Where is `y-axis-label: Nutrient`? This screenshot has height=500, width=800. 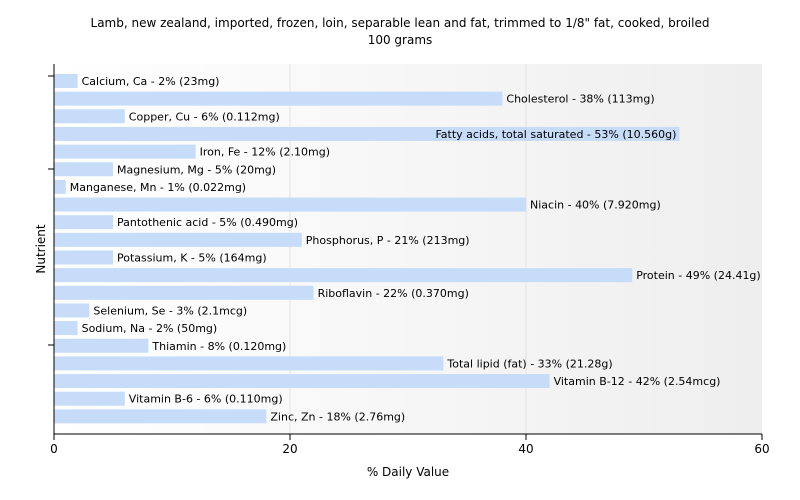 y-axis-label: Nutrient is located at coordinates (41, 249).